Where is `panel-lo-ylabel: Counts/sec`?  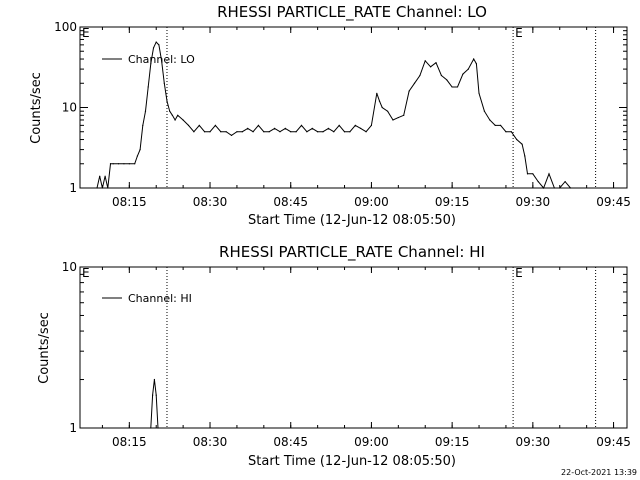 panel-lo-ylabel: Counts/sec is located at coordinates (36, 108).